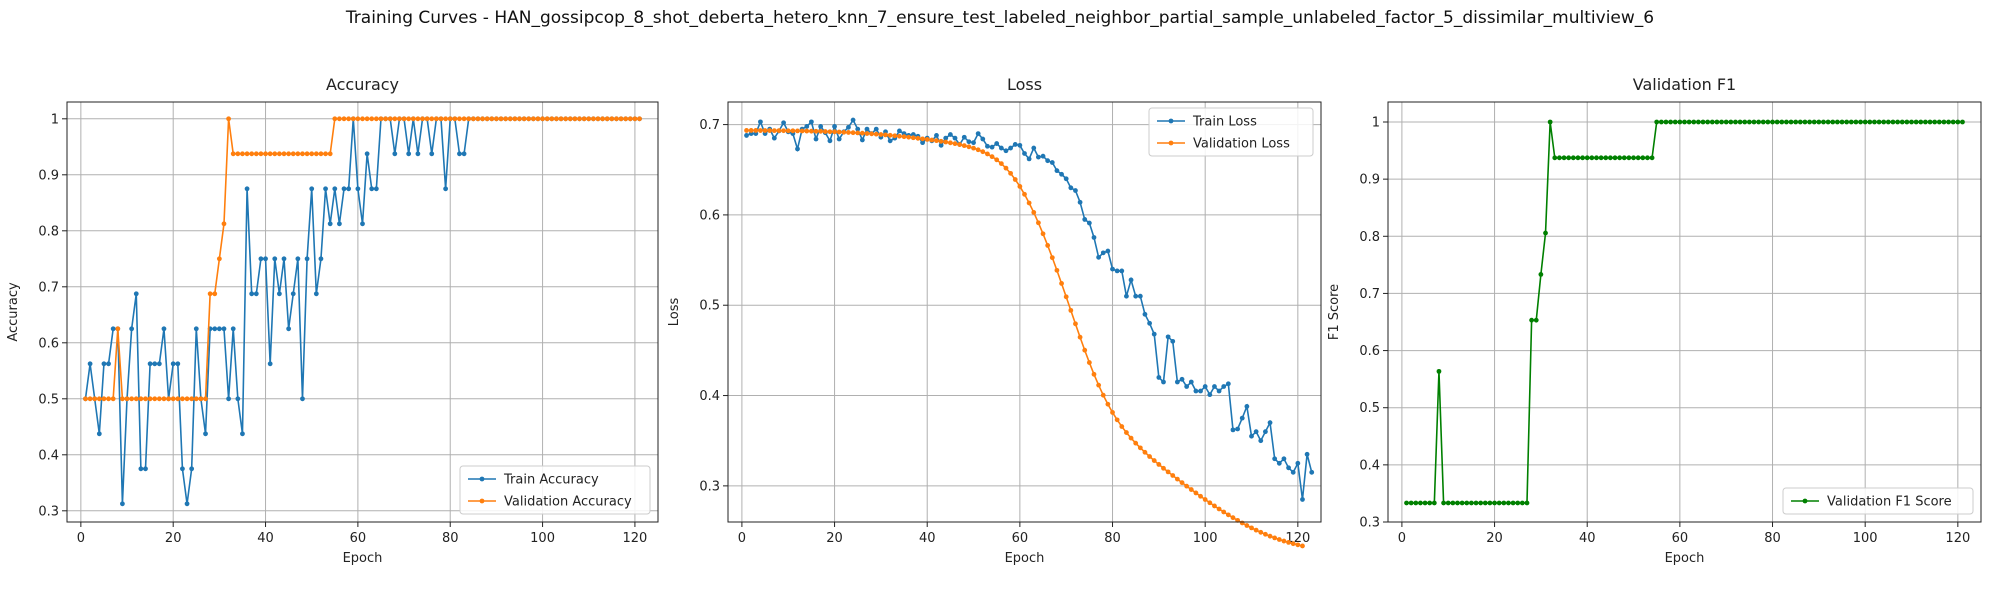 This screenshot has height=600, width=2000. Describe the element at coordinates (709, 306) in the screenshot. I see `y-tick-label: 0.5` at that location.